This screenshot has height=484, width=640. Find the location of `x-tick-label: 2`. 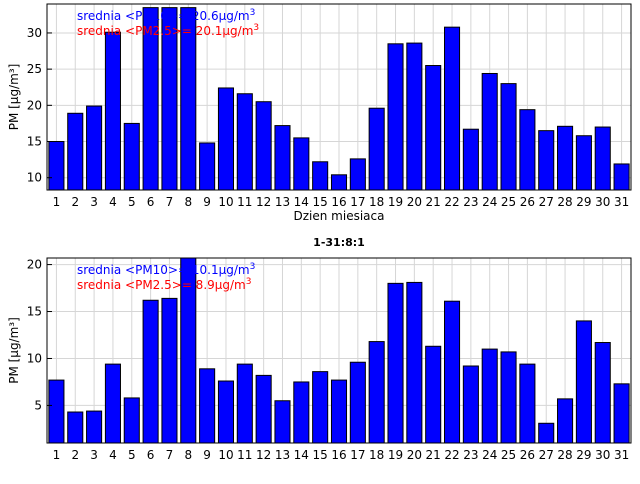

x-tick-label: 2 is located at coordinates (75, 202).